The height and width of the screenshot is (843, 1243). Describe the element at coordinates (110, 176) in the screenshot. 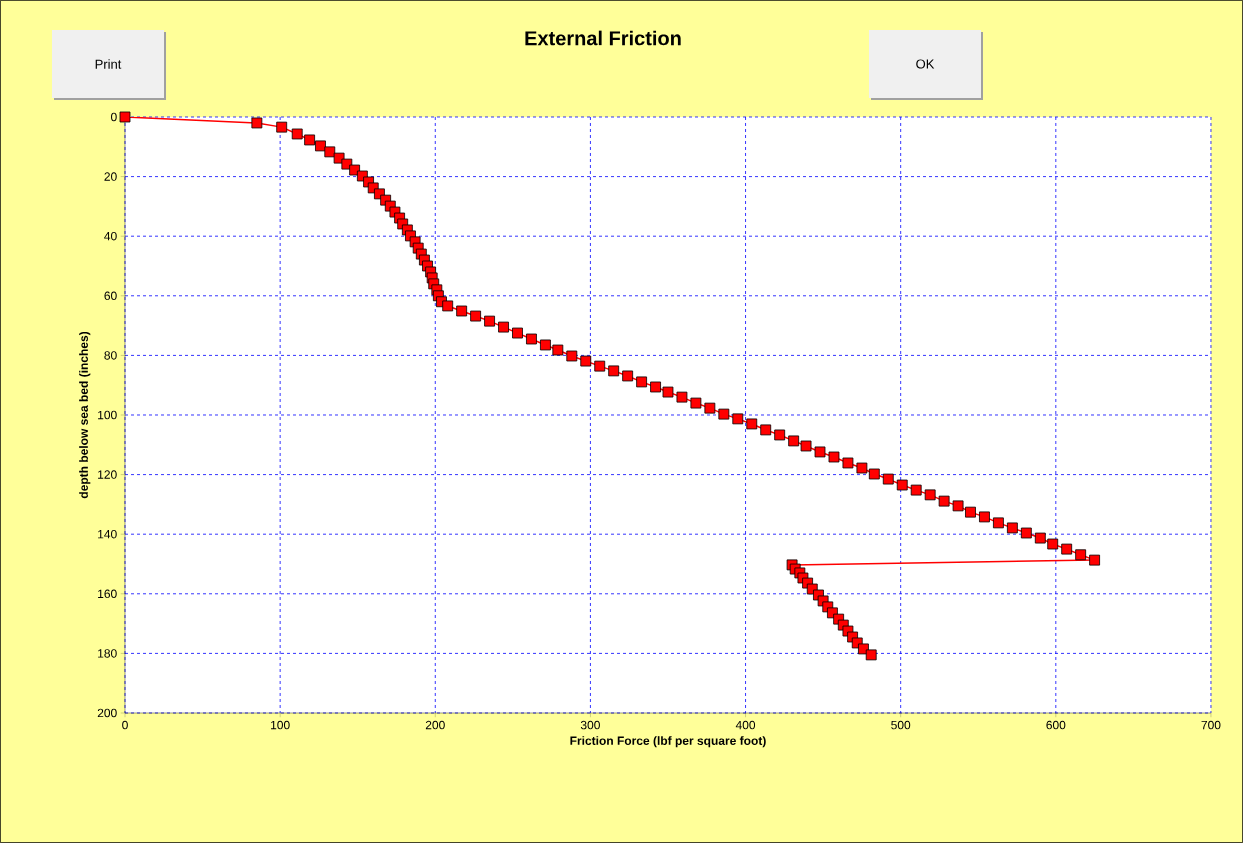

I see `y-tick-label: 20` at that location.